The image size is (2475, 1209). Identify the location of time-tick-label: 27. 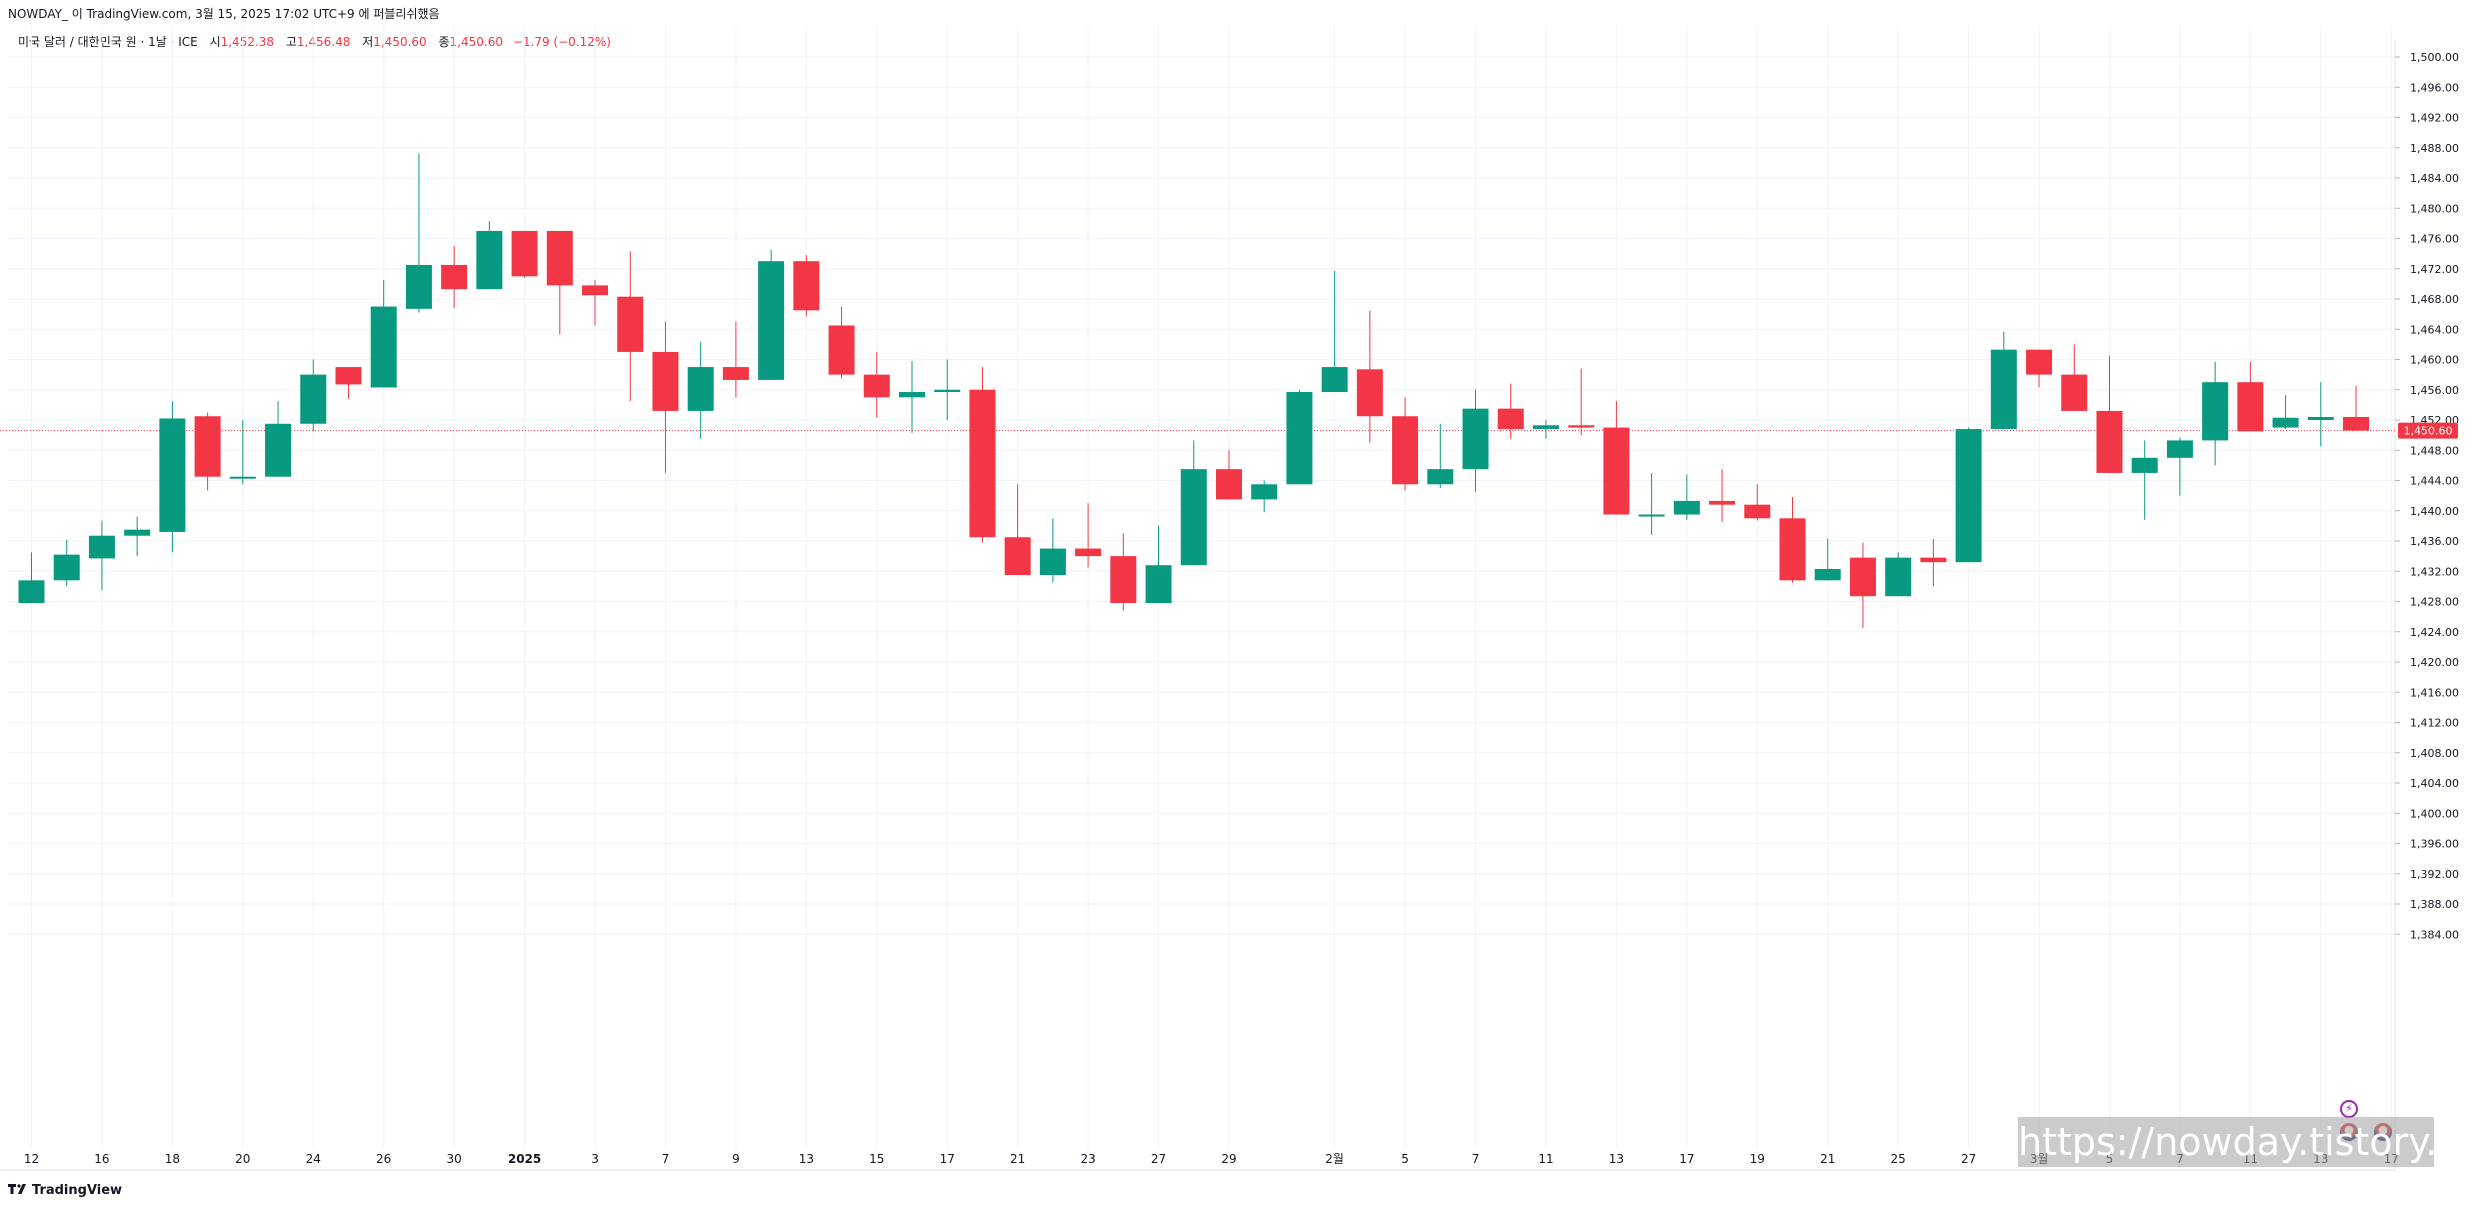
(1968, 1159).